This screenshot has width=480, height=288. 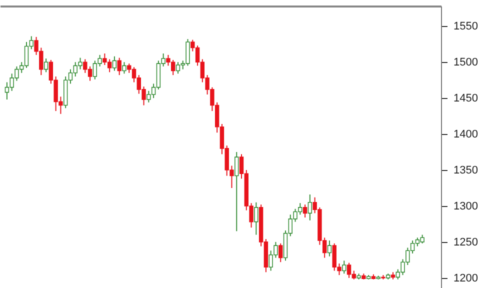 I want to click on y-tick-label: 1450, so click(x=466, y=98).